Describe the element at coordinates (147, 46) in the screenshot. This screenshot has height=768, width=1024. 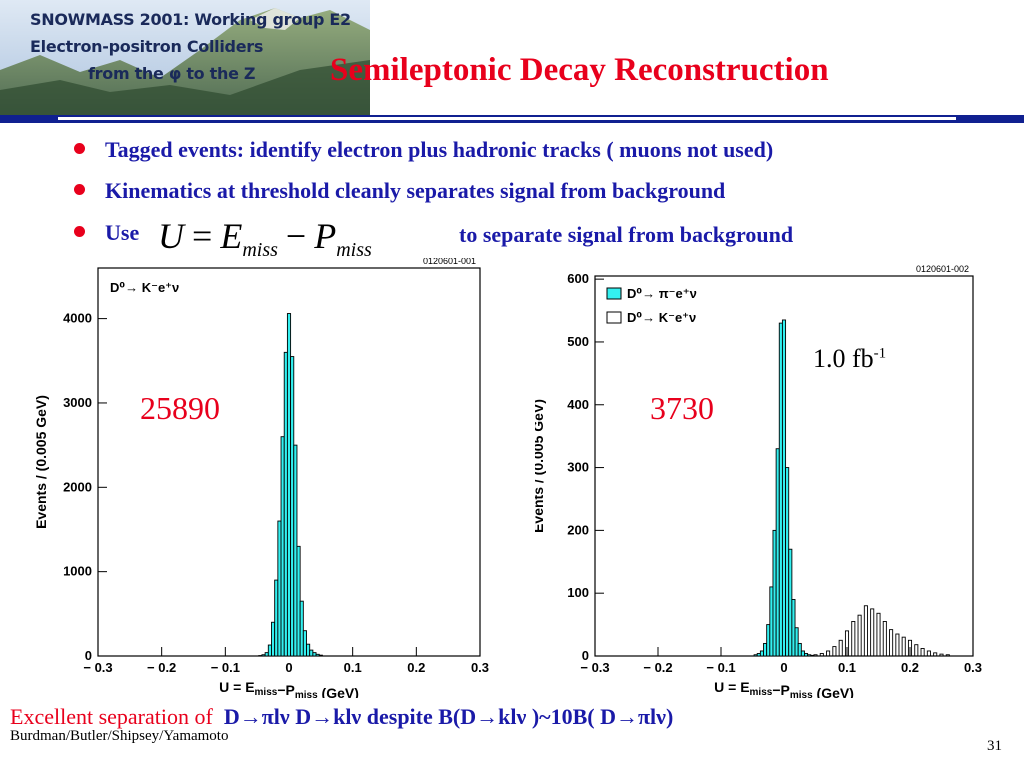
I see `banner-line-2: Electron-positron Colliders` at that location.